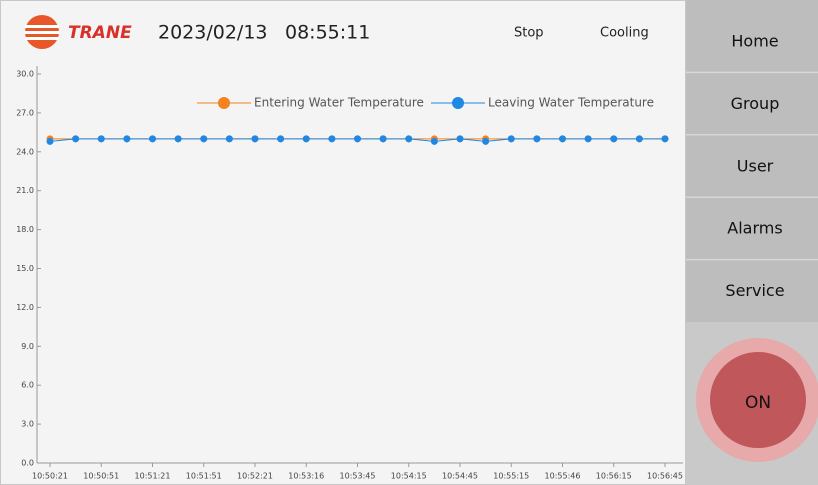  Describe the element at coordinates (101, 476) in the screenshot. I see `x-tick-label: 10:50:51` at that location.